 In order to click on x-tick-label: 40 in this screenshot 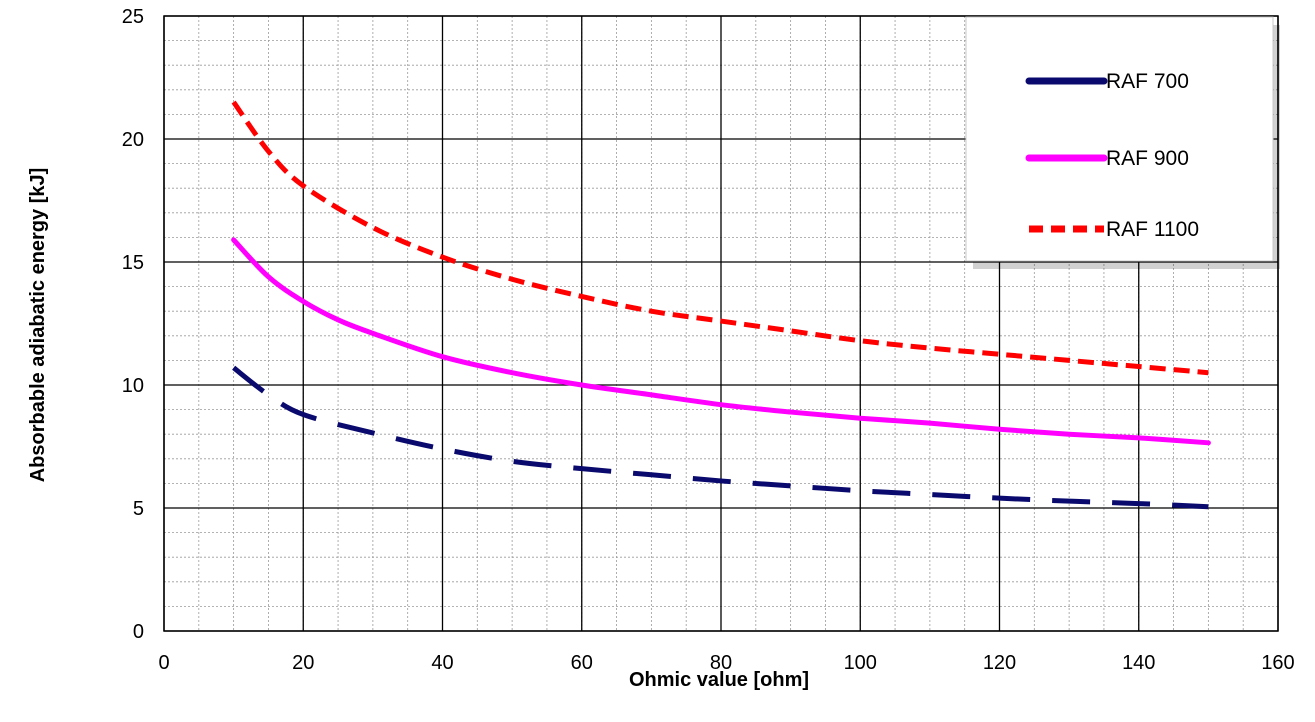, I will do `click(442, 663)`.